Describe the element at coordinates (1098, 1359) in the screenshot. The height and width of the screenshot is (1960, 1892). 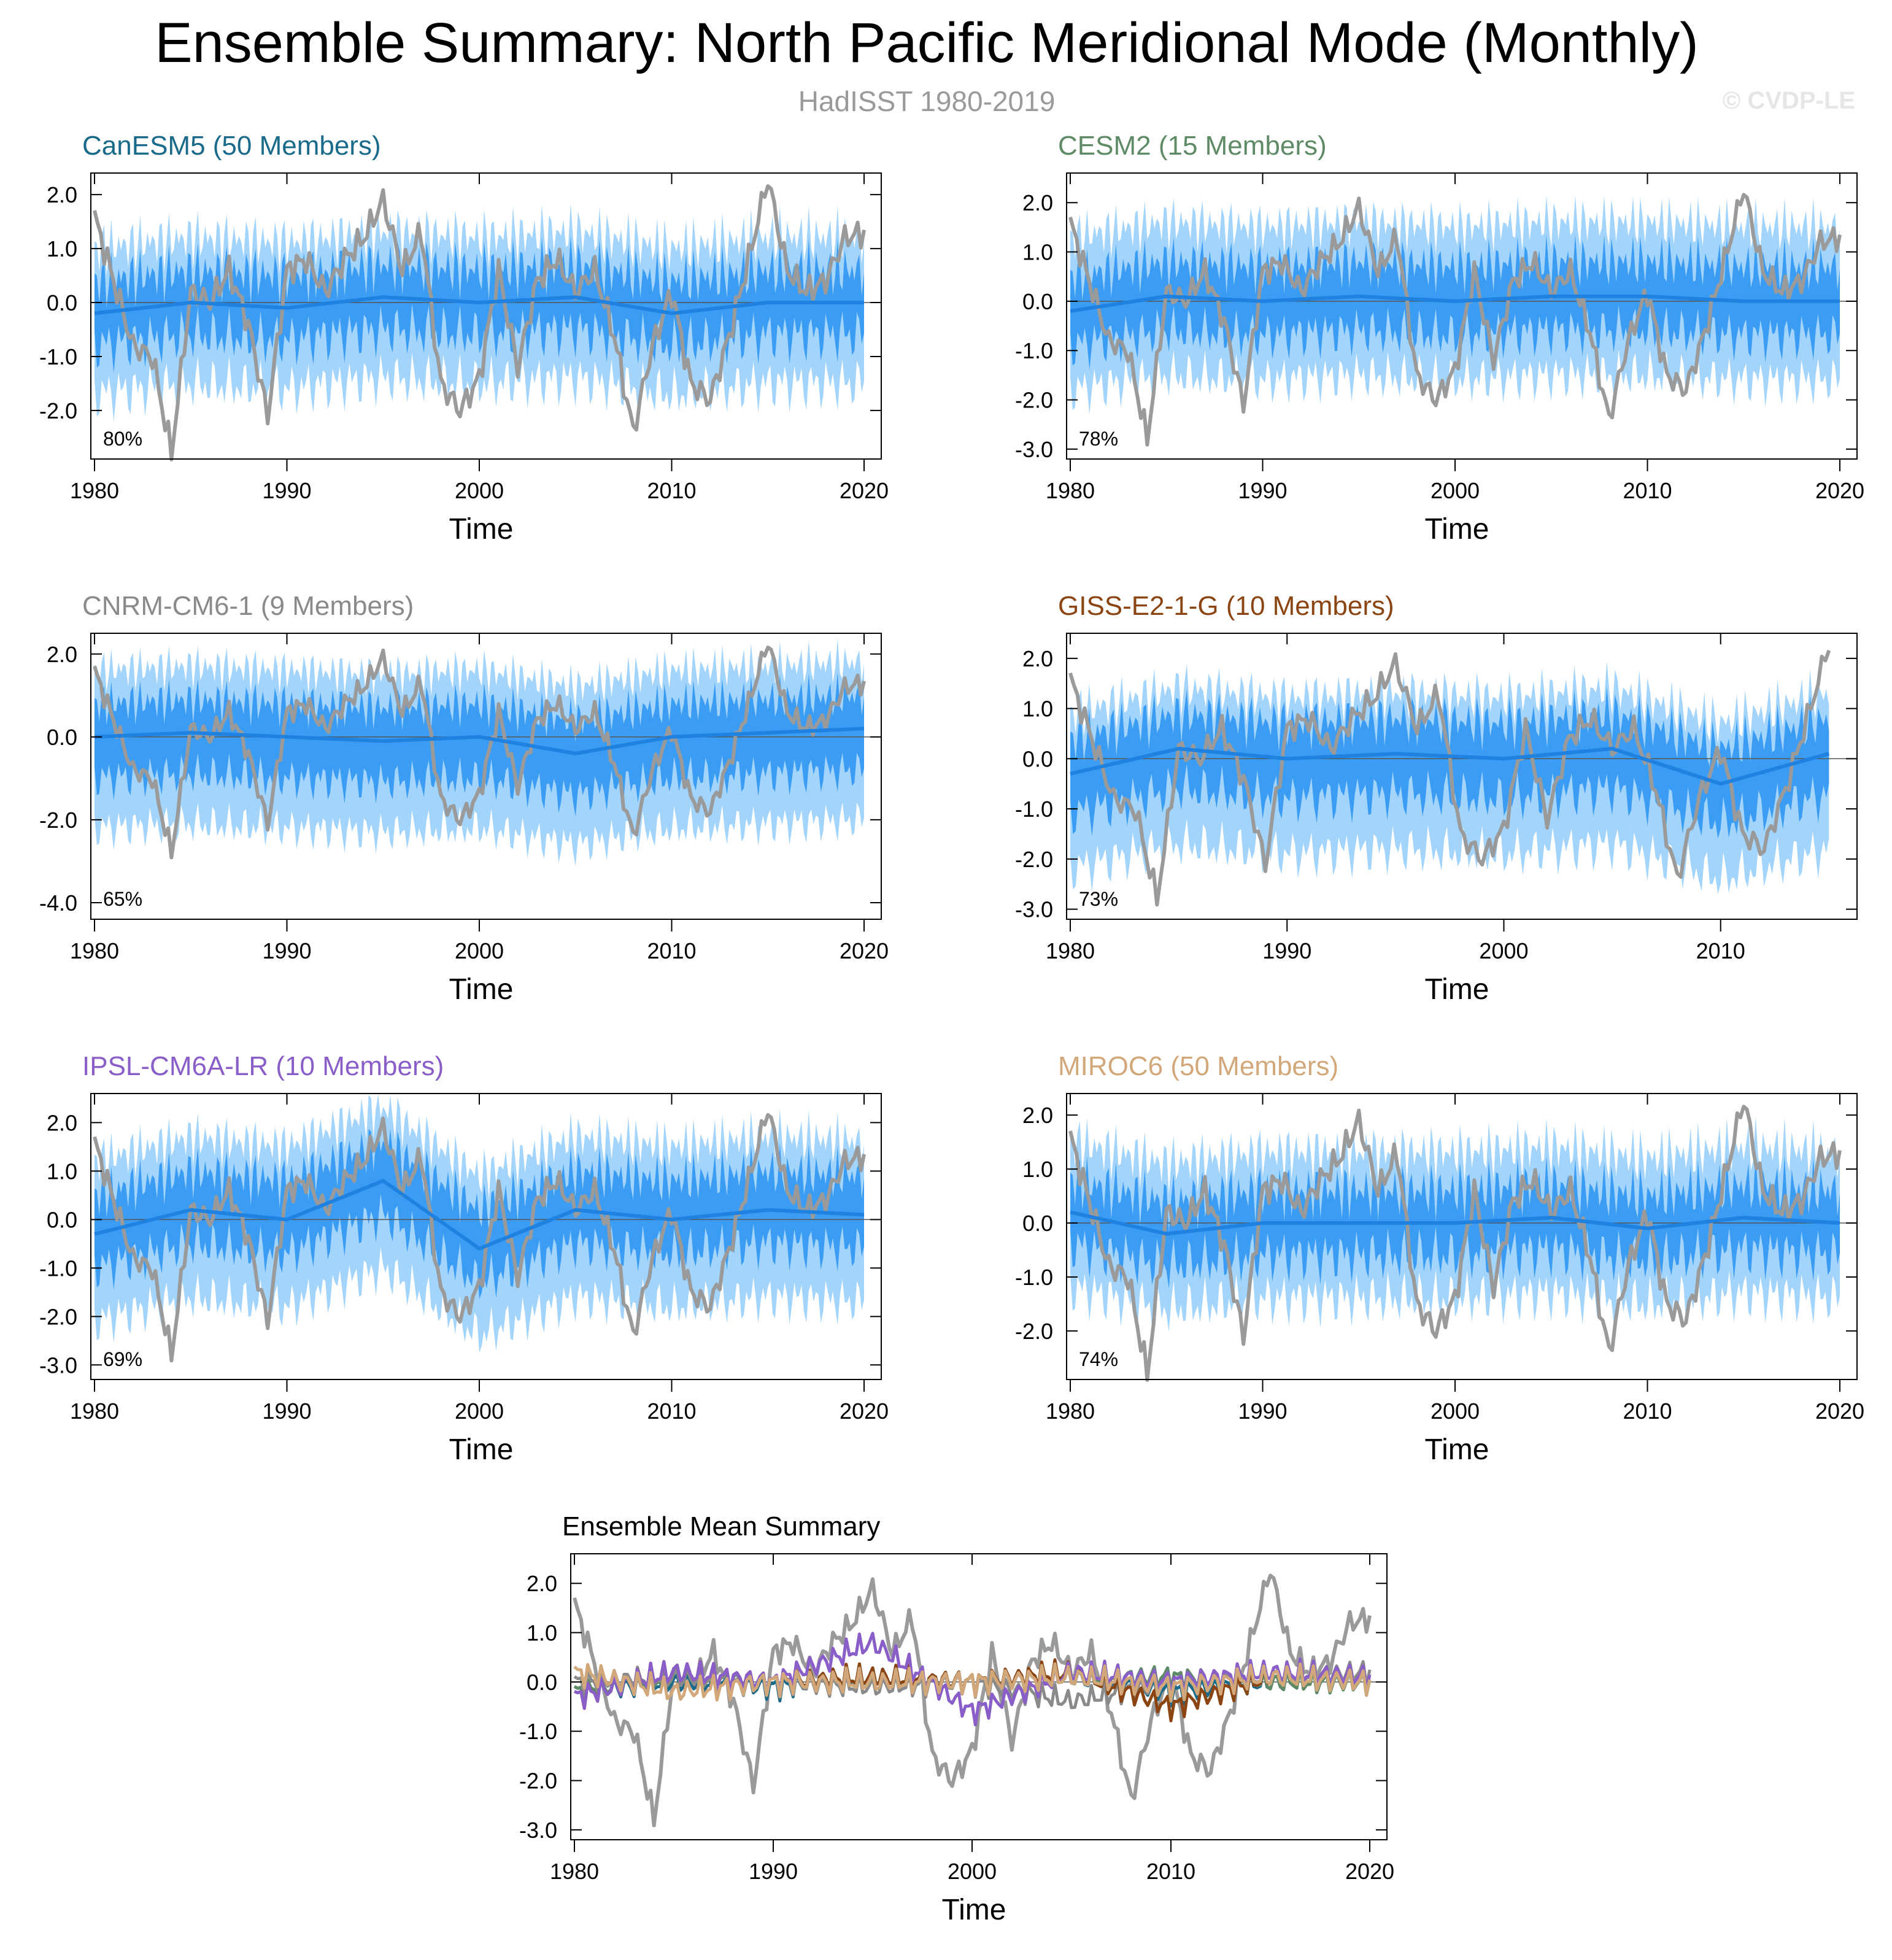
I see `percent-label: 74%` at that location.